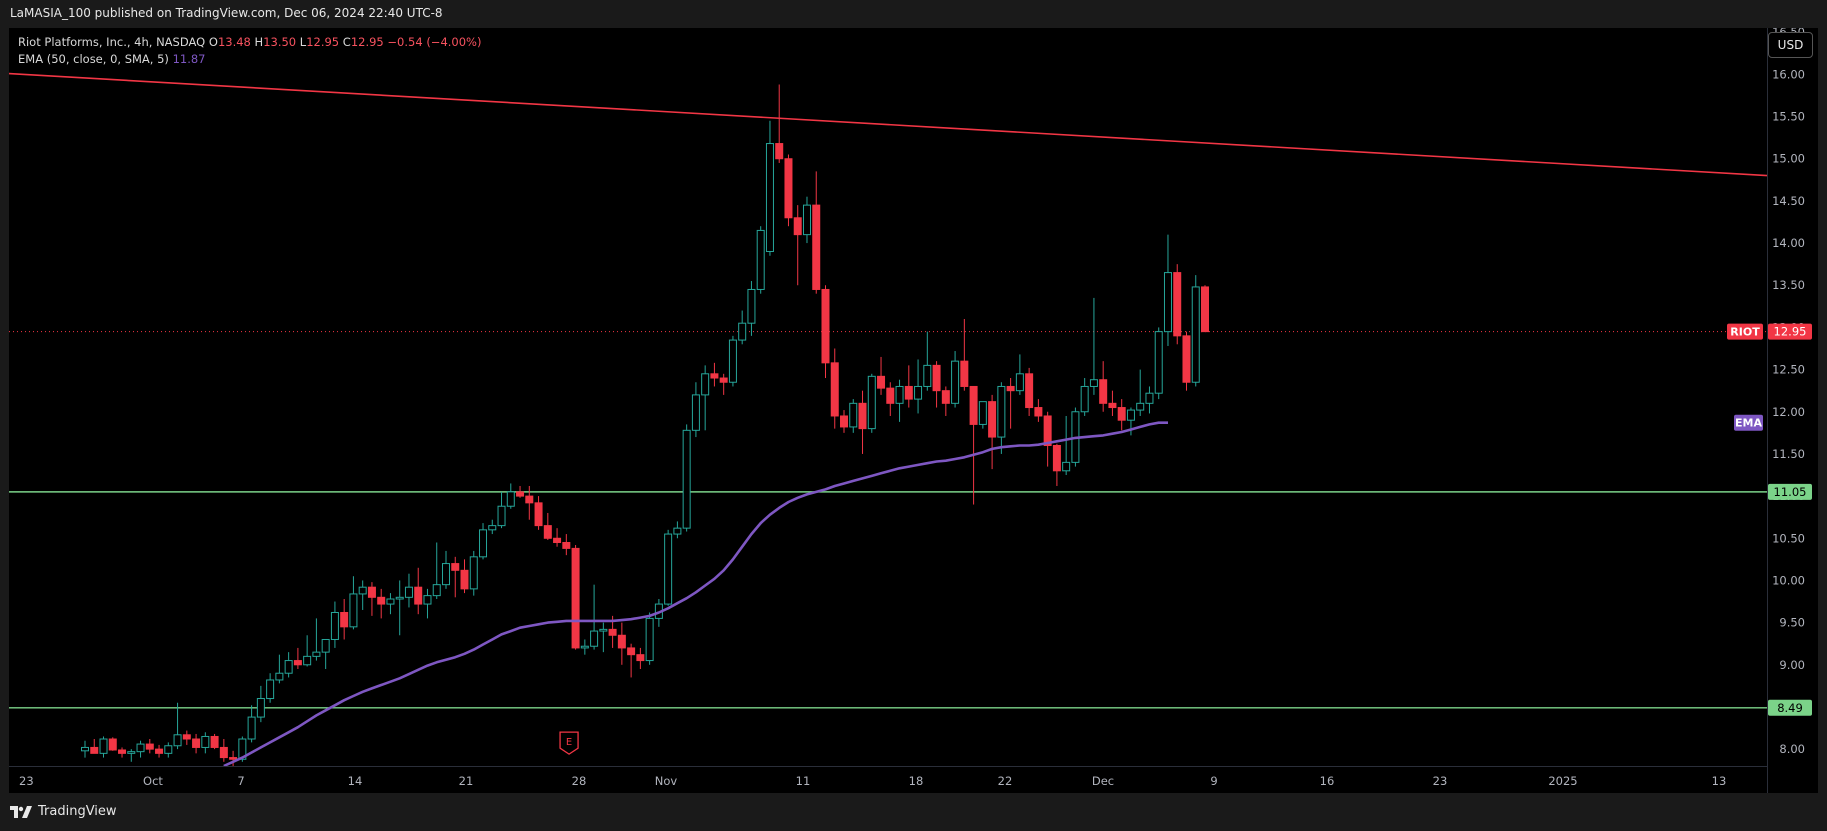  Describe the element at coordinates (367, 42) in the screenshot. I see `close-value: 12.95` at that location.